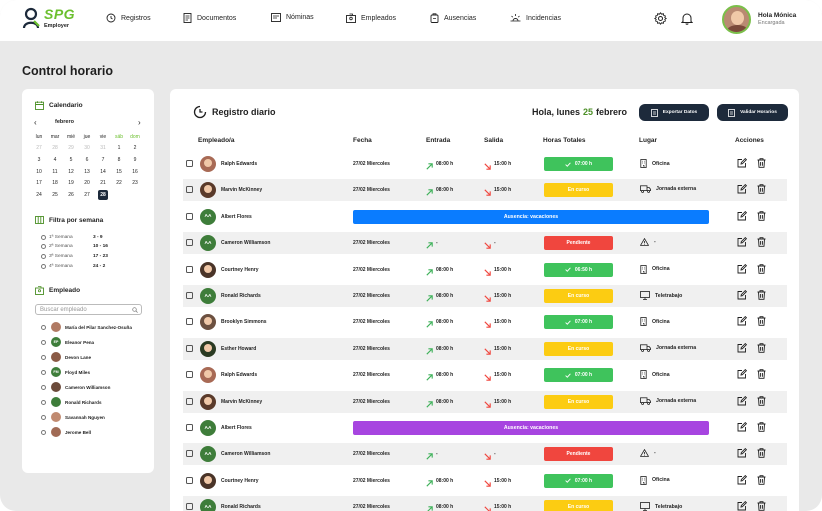 The image size is (822, 511). I want to click on calendar-day: 4, so click(55, 159).